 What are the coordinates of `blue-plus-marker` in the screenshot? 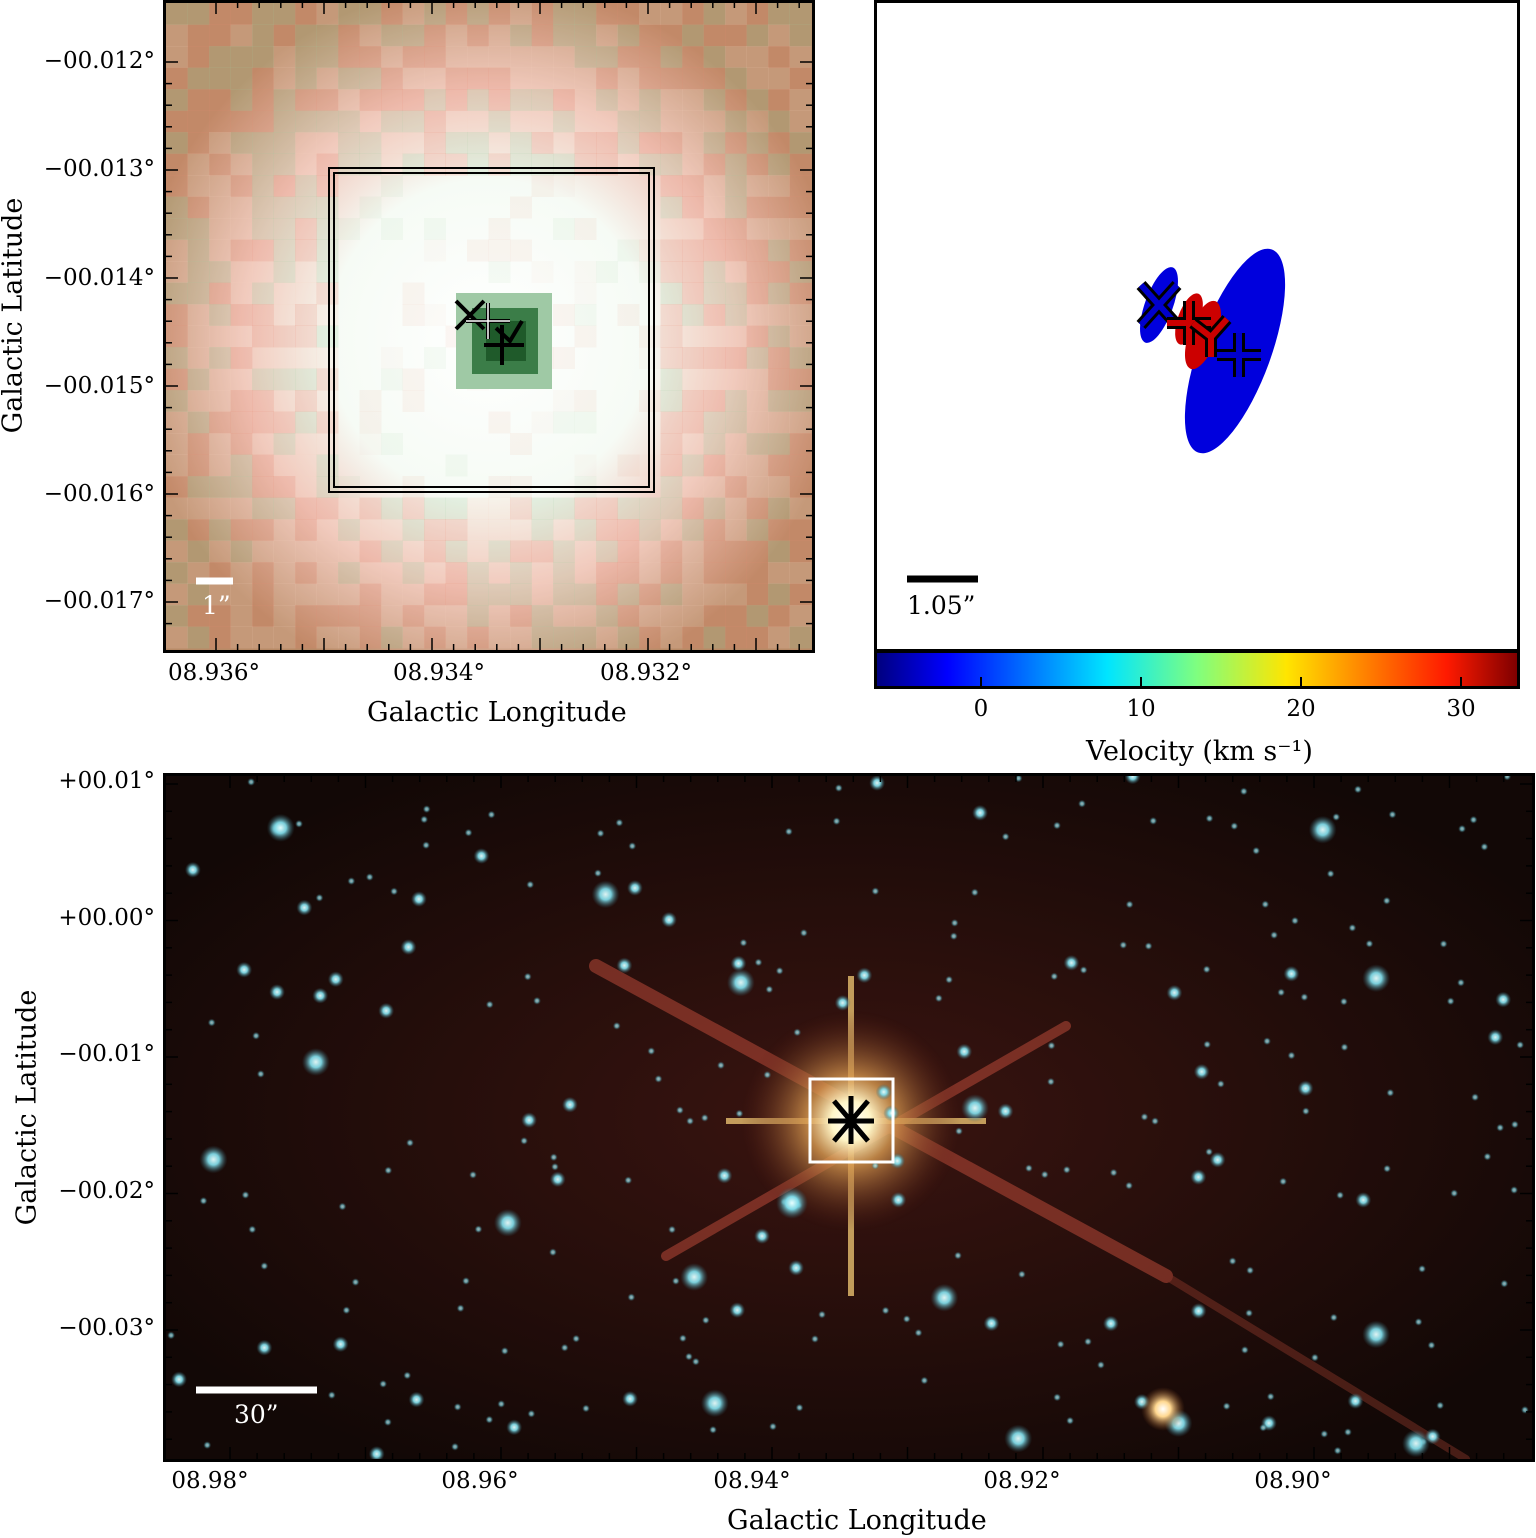 It's located at (1239, 355).